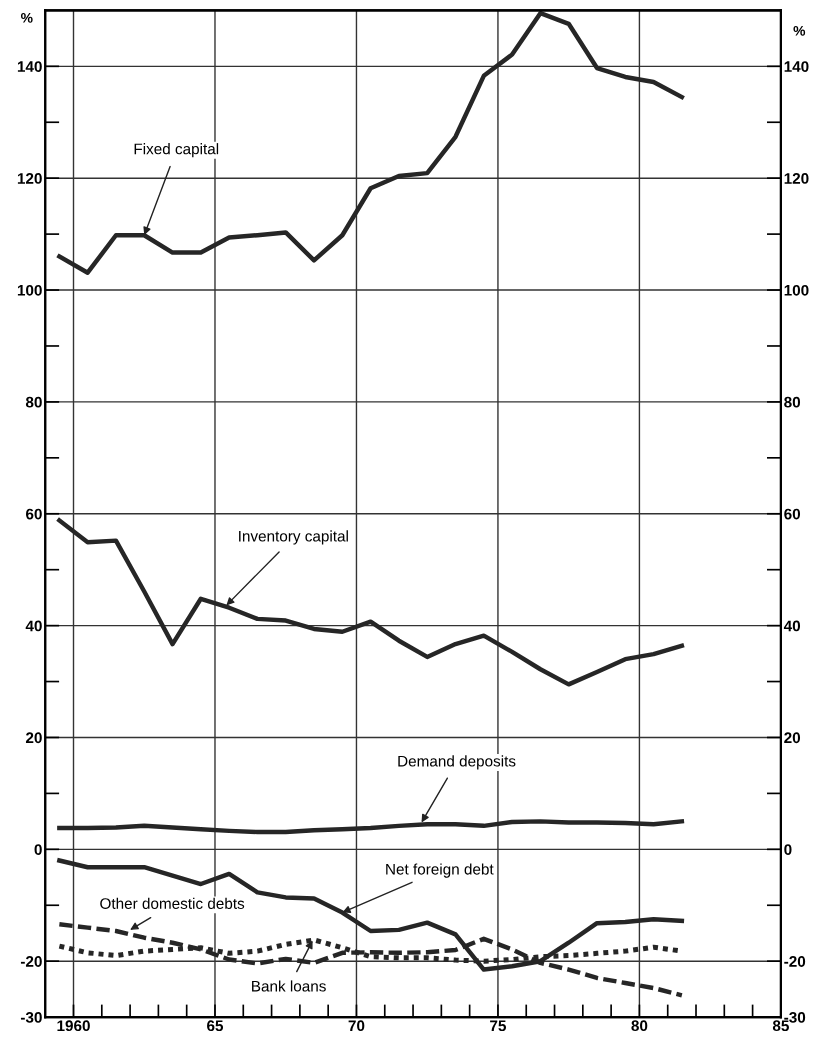 The width and height of the screenshot is (822, 1040). What do you see at coordinates (33, 738) in the screenshot?
I see `y-tick-label: 20` at bounding box center [33, 738].